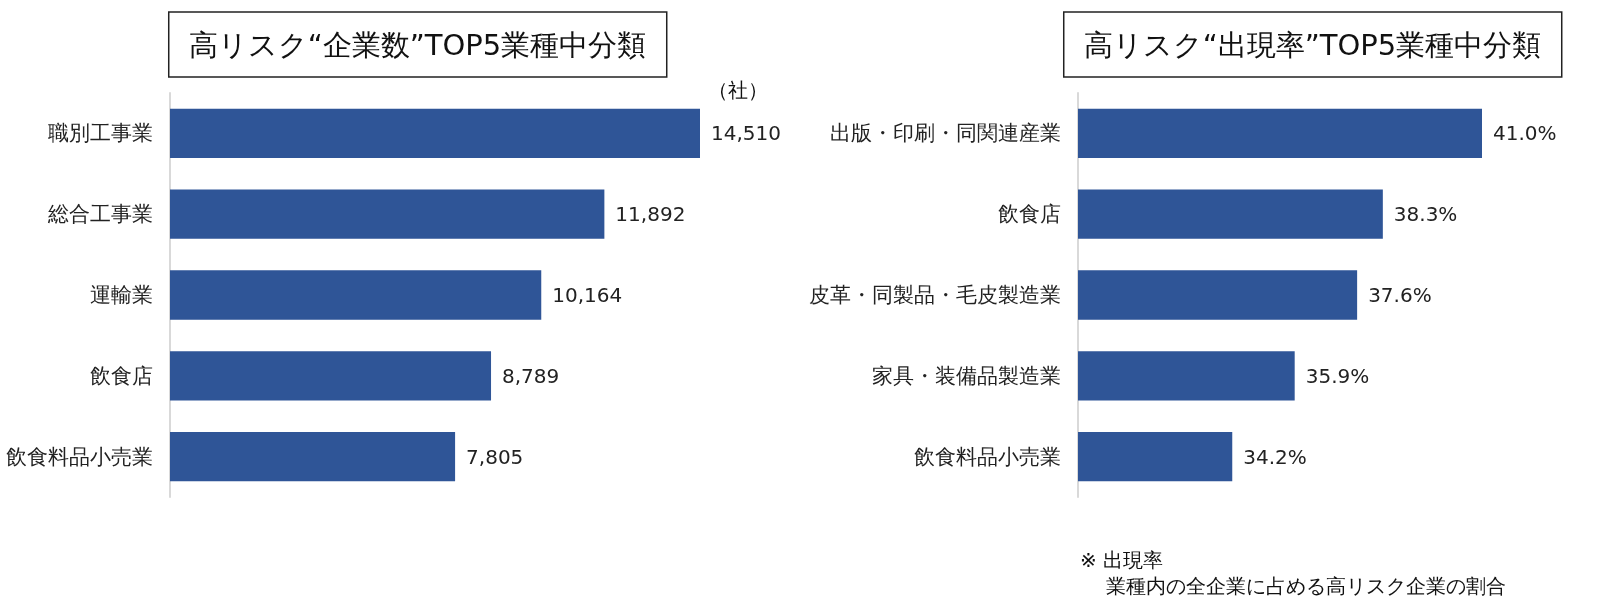 This screenshot has width=1613, height=612. What do you see at coordinates (738, 90) in the screenshot?
I see `text: （社）` at bounding box center [738, 90].